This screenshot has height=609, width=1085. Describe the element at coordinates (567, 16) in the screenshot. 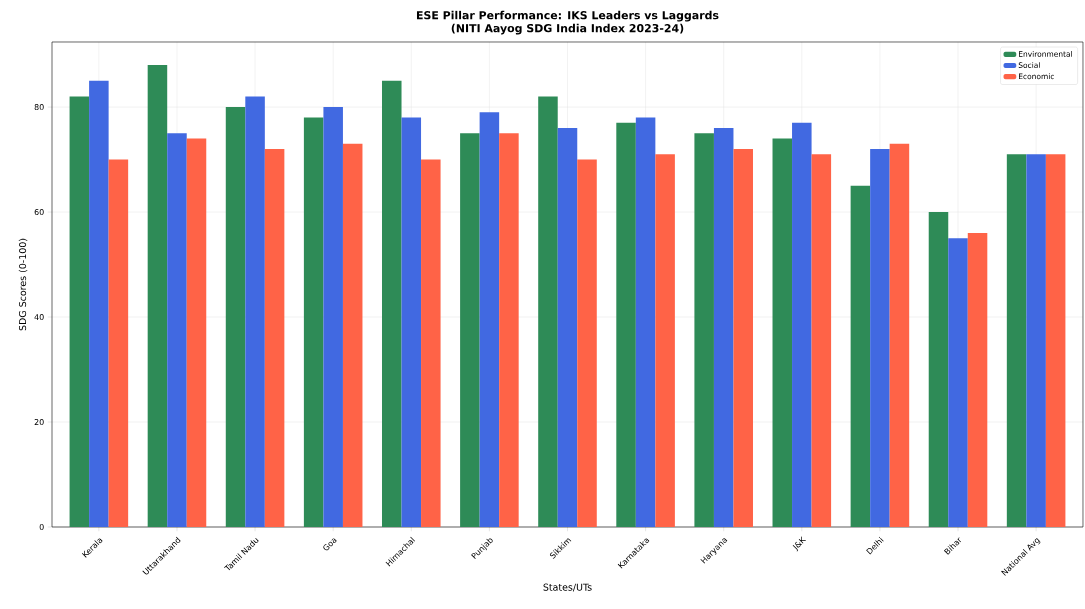

I see `chart-title: ESE Pillar Performance: IKS Leaders vs Laggards` at that location.